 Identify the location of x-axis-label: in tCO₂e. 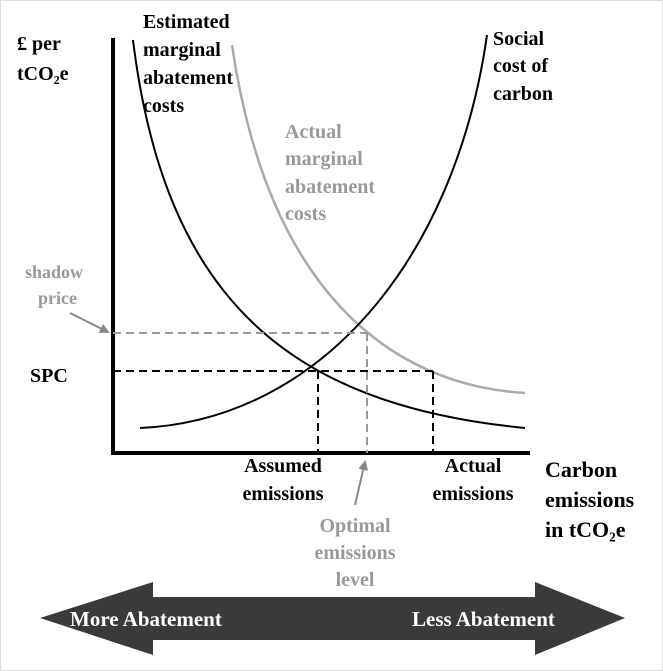
(585, 529).